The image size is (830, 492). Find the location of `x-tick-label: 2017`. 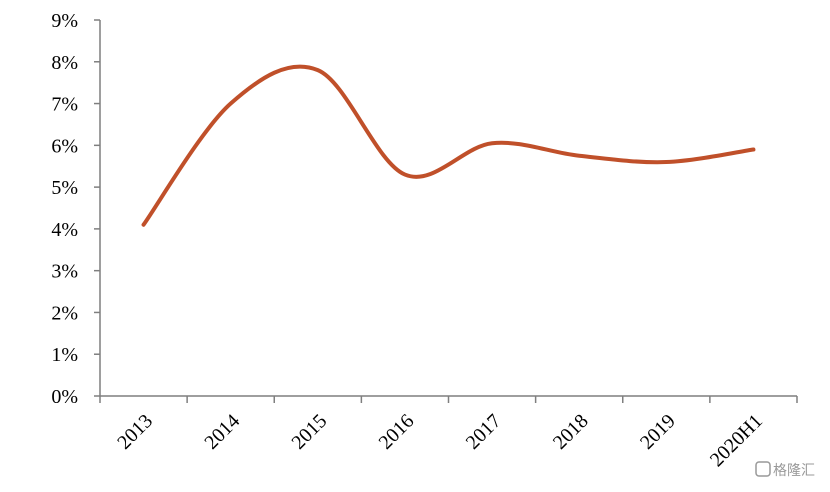

x-tick-label: 2017 is located at coordinates (484, 432).